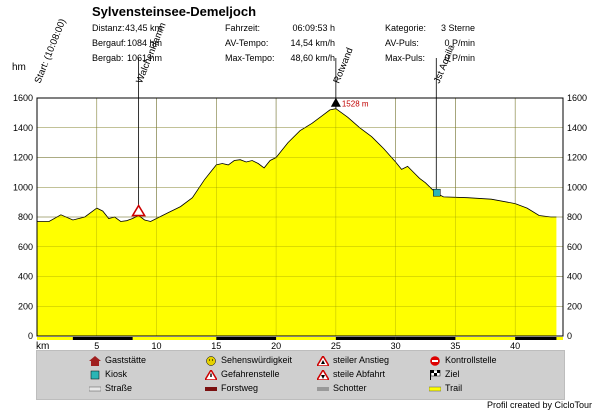  I want to click on y-tick-label-left: 1400, so click(23, 128).